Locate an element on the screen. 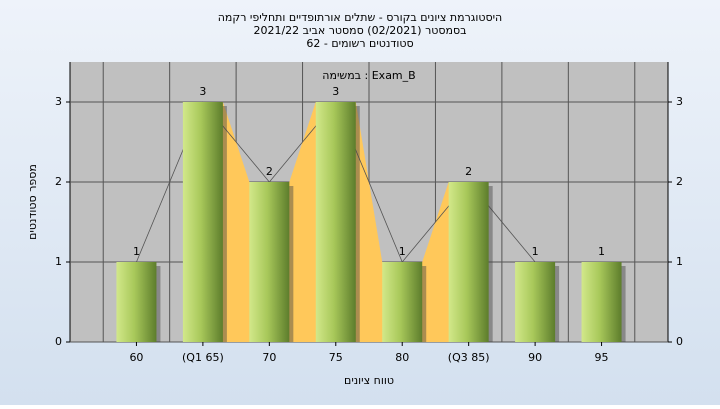 This screenshot has width=720, height=409. x-tick-label: 75 is located at coordinates (336, 357).